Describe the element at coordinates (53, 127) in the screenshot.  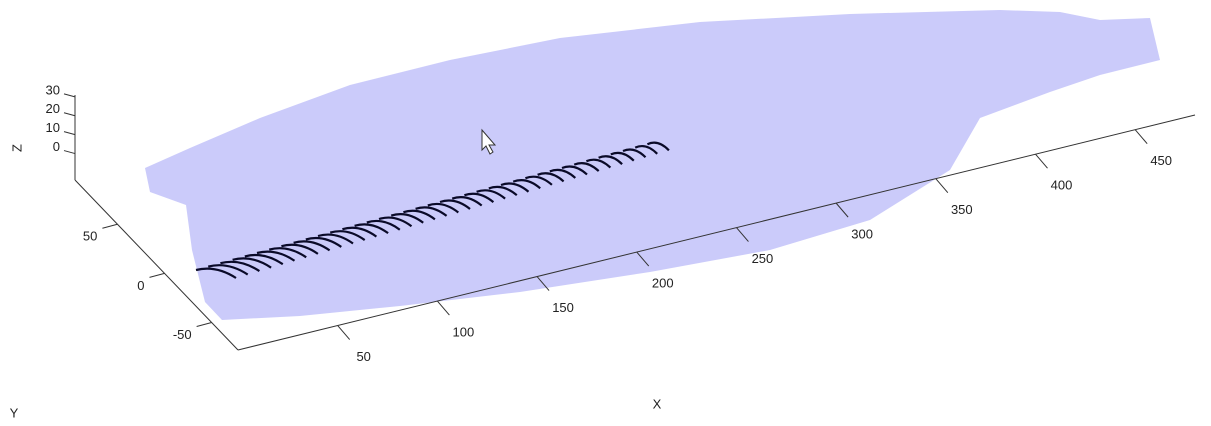
I see `z-tick-label: 10` at that location.